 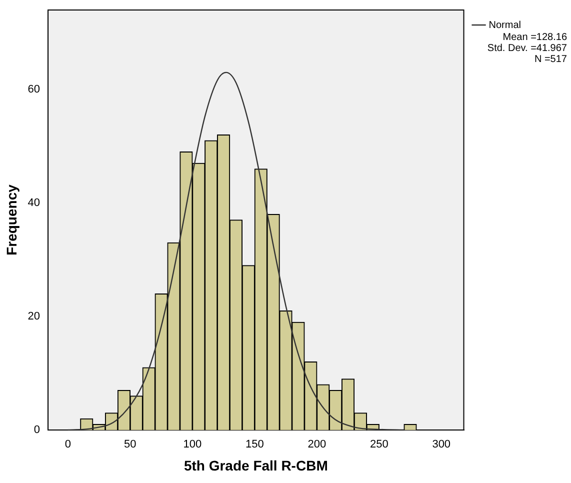 What do you see at coordinates (379, 444) in the screenshot?
I see `x-tick-label: 250` at bounding box center [379, 444].